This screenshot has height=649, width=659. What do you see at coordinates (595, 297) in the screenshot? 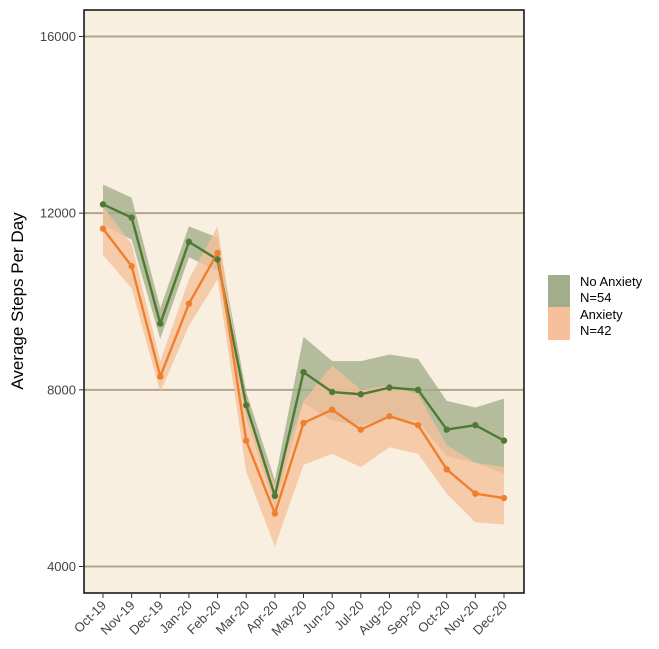
I see `legend-n-no-anxiety: N=54` at bounding box center [595, 297].